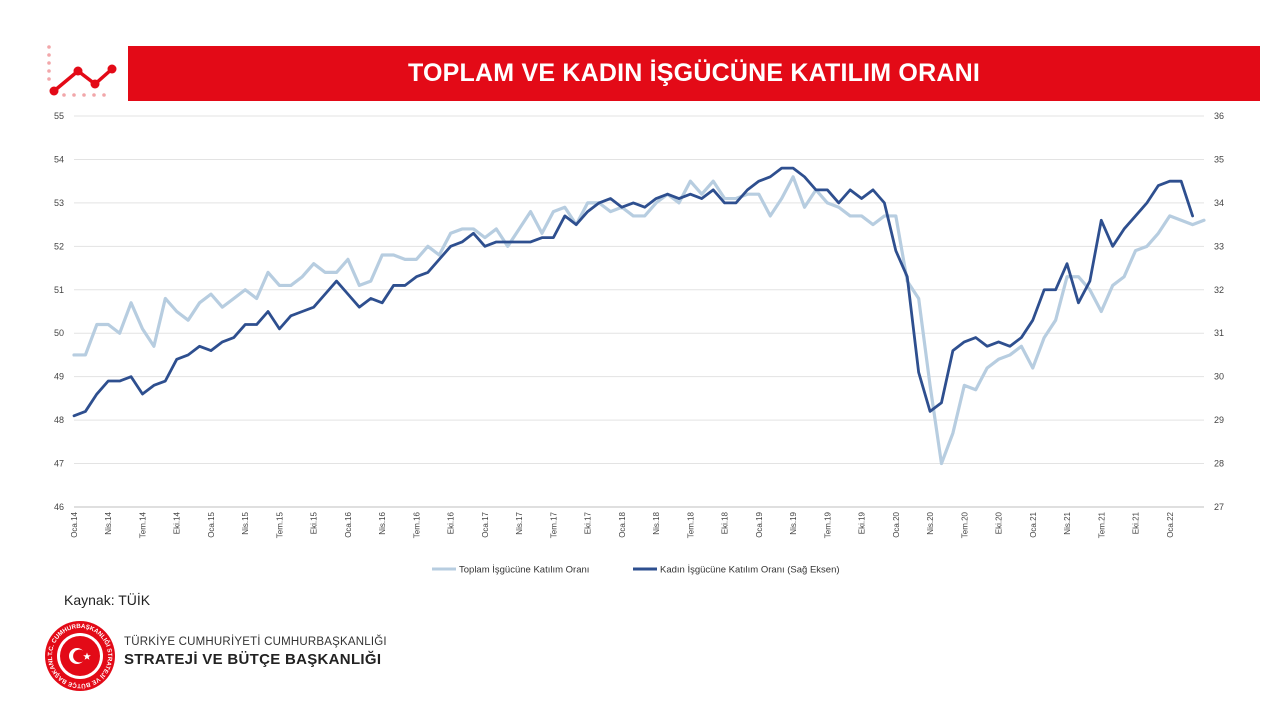  I want to click on x-tick-label: Nis.14, so click(108, 522).